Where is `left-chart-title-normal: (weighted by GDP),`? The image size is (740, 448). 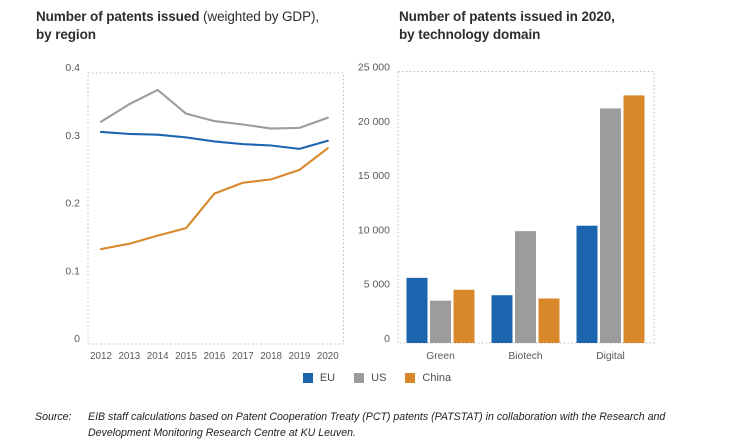
left-chart-title-normal: (weighted by GDP), is located at coordinates (259, 16).